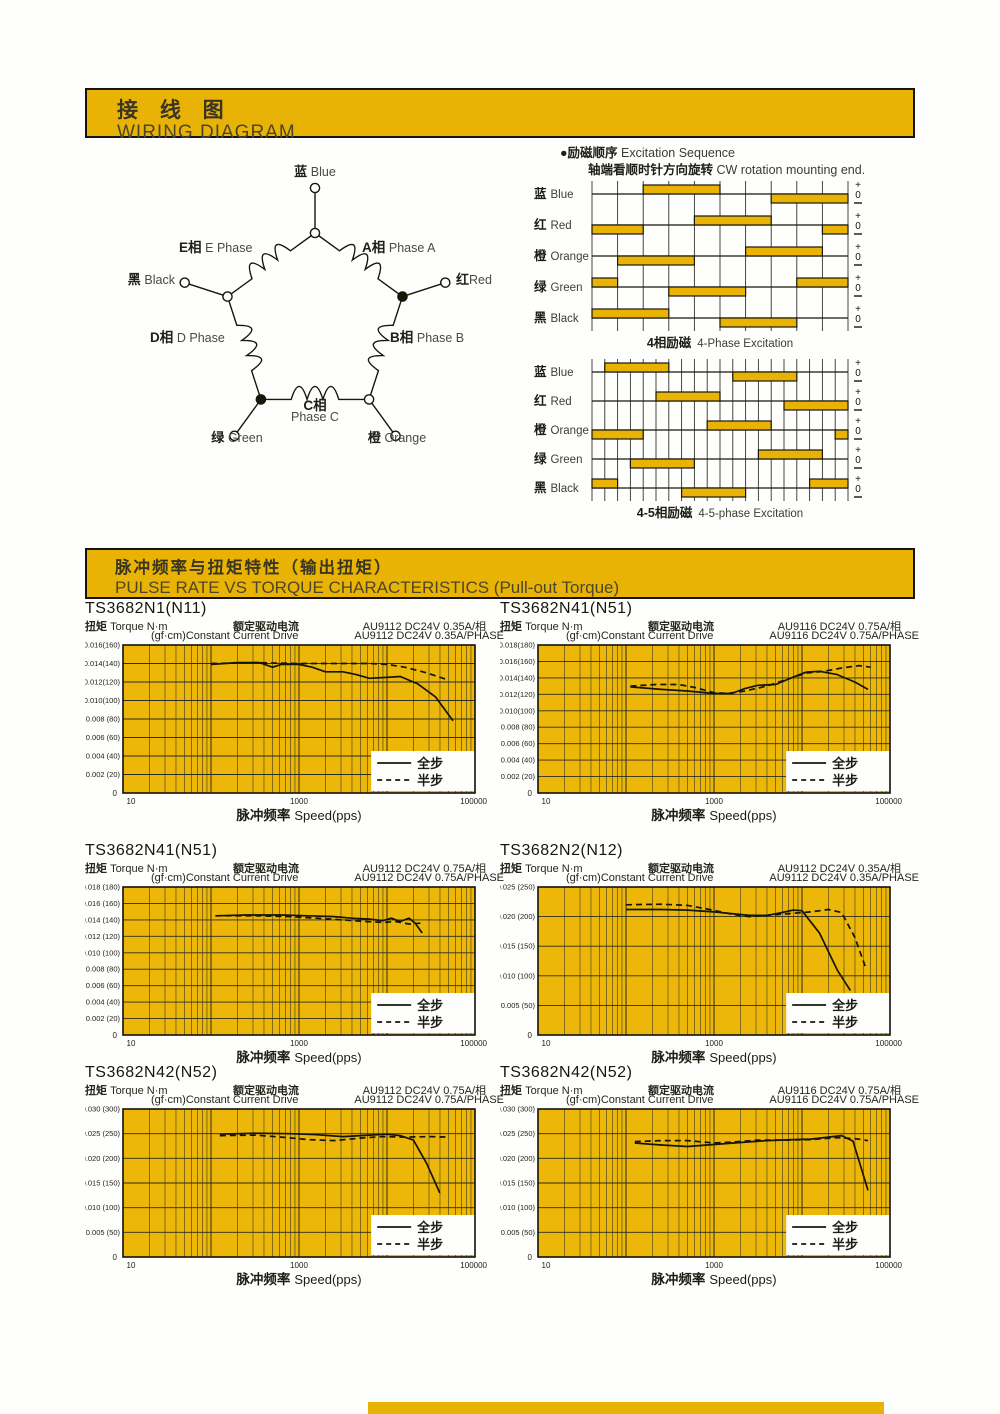 The width and height of the screenshot is (1000, 1414). Describe the element at coordinates (237, 437) in the screenshot. I see `terminal-label-green: 绿 Green` at that location.